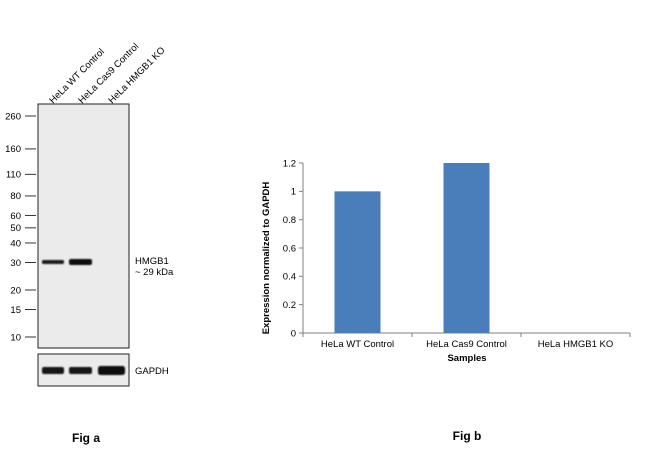 This screenshot has height=455, width=650. I want to click on hmgb1-size-label: ~ 29 kDa, so click(154, 272).